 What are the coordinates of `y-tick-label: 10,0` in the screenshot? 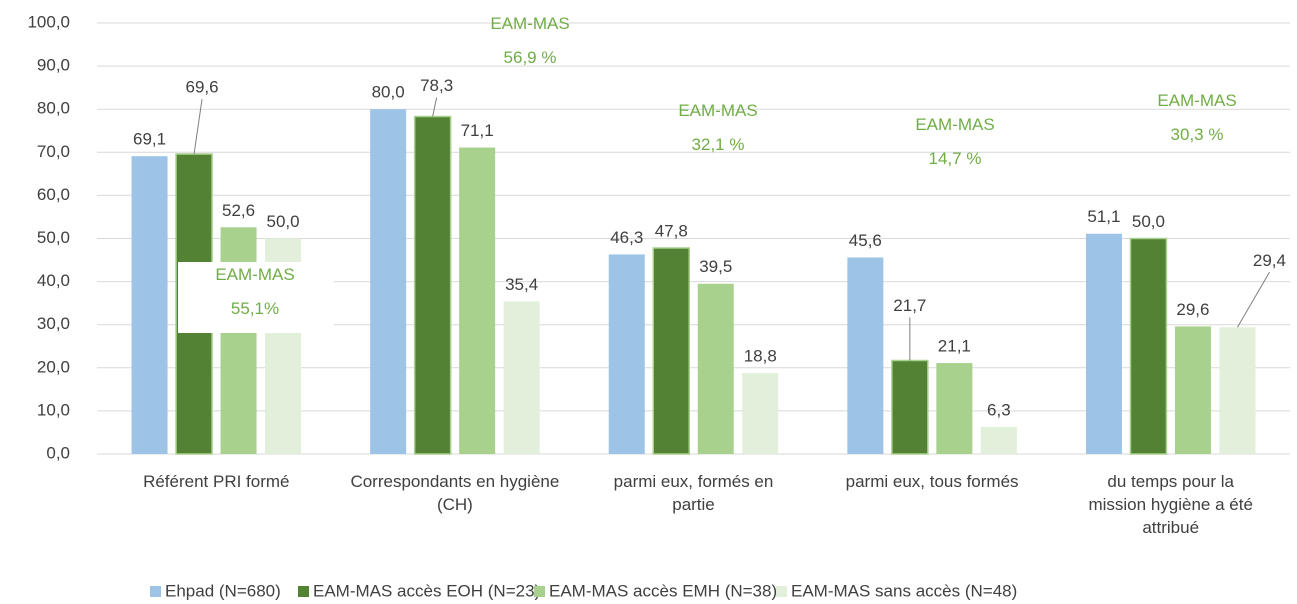 It's located at (53, 409).